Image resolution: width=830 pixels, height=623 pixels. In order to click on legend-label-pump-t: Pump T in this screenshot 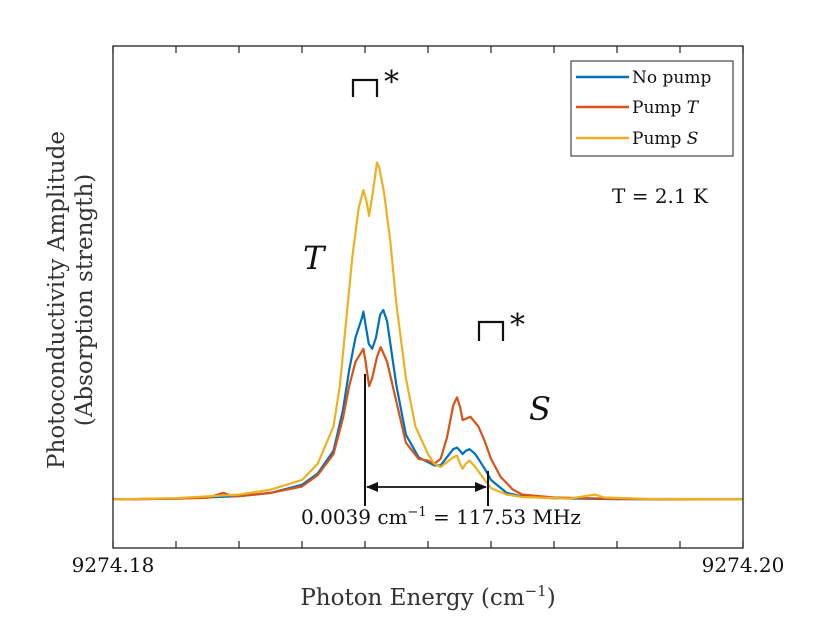, I will do `click(666, 108)`.